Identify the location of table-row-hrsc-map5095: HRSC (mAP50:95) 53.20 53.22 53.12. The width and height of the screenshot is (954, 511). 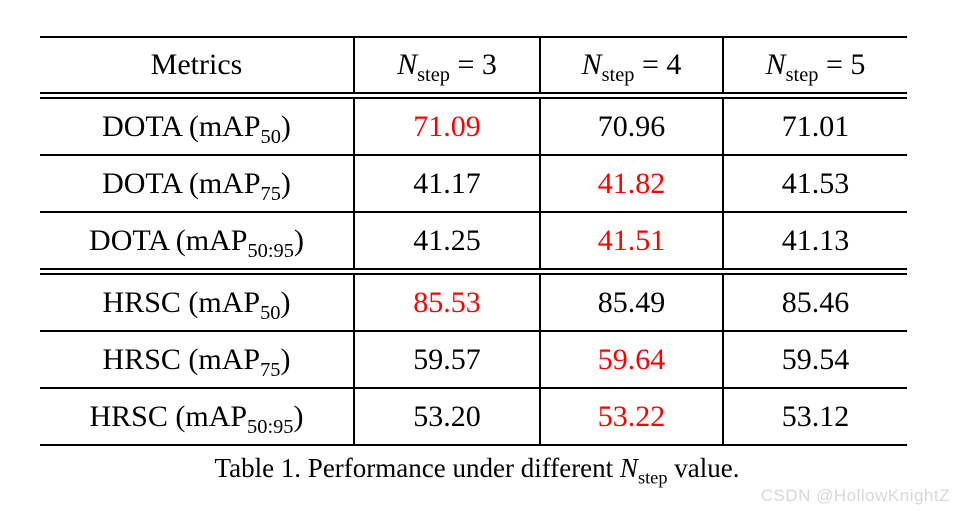
(473, 416).